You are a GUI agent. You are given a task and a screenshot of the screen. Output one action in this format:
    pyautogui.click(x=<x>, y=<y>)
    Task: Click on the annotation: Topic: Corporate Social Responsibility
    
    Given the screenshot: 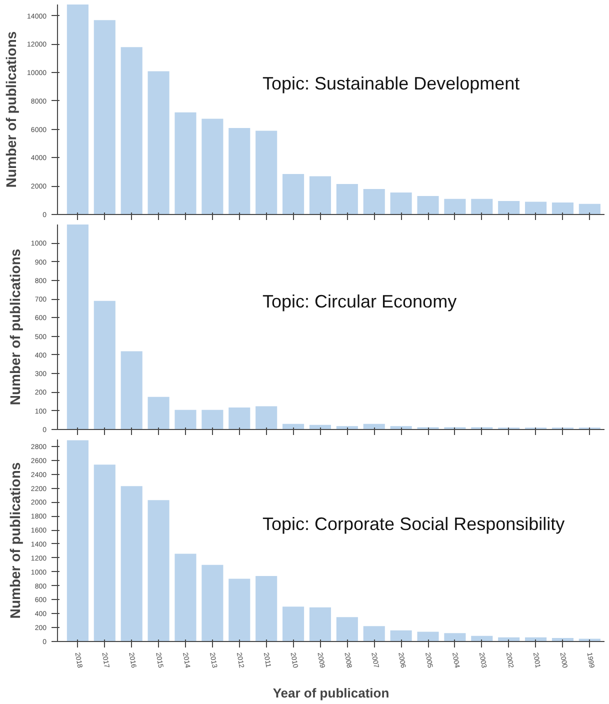 What is the action you would take?
    pyautogui.click(x=413, y=524)
    